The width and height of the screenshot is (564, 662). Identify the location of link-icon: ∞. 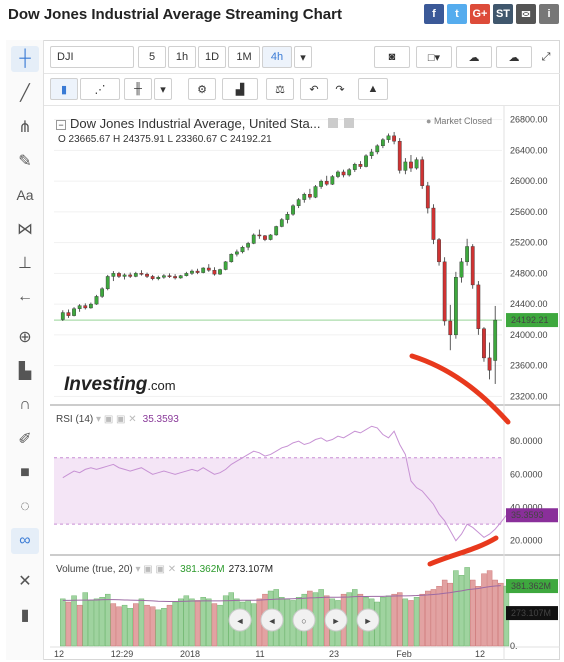
(25, 541).